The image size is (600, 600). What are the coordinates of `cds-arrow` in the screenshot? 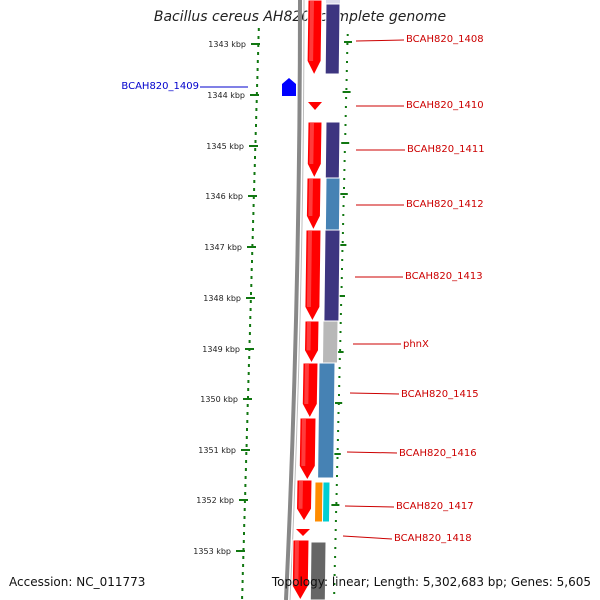 It's located at (314, 150).